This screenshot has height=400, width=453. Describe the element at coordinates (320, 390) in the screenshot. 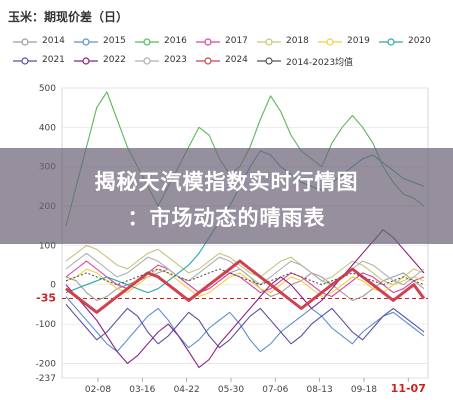

I see `x-tick-label: 08-13` at that location.